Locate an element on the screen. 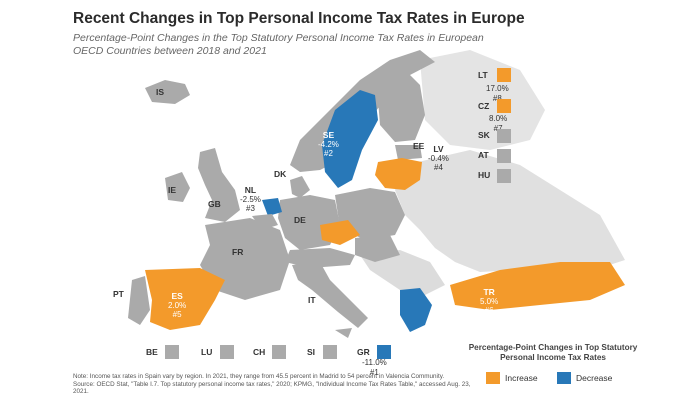  country-pt is located at coordinates (139, 300).